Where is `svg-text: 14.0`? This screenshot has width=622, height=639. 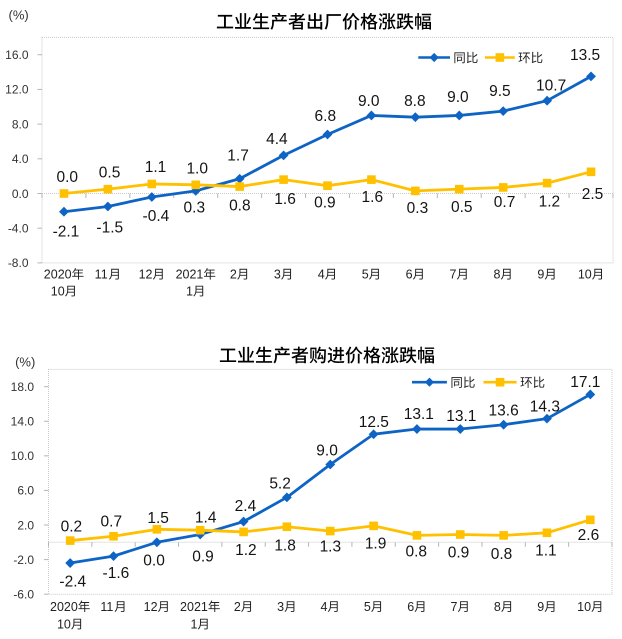 svg-text: 14.0 is located at coordinates (23, 422).